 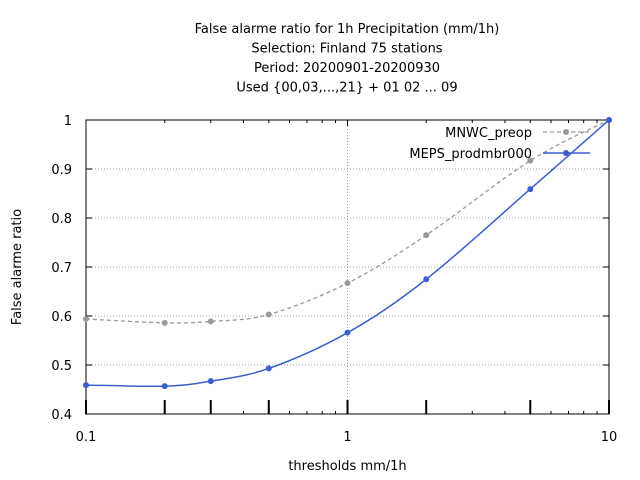 What do you see at coordinates (61, 219) in the screenshot?
I see `y-tick-label-4: 0.8` at bounding box center [61, 219].